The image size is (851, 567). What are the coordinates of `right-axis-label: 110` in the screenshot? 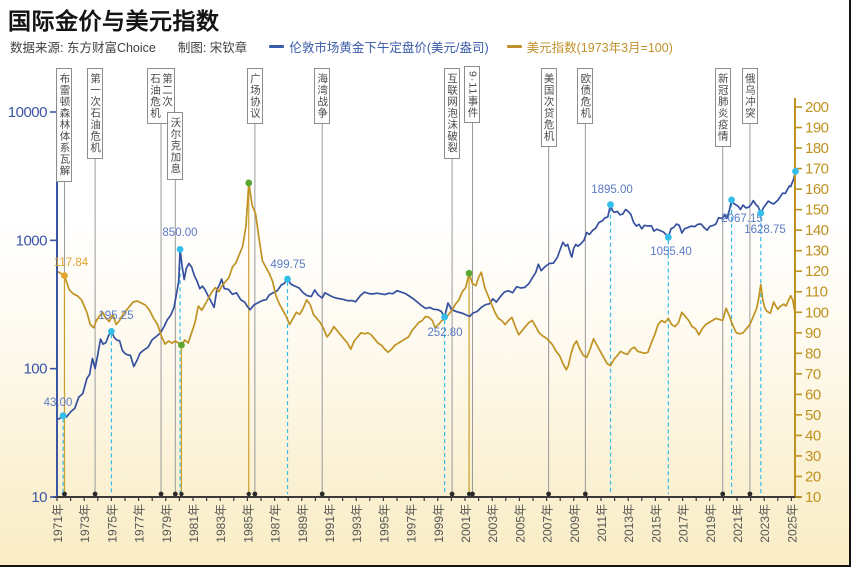 It's located at (816, 292).